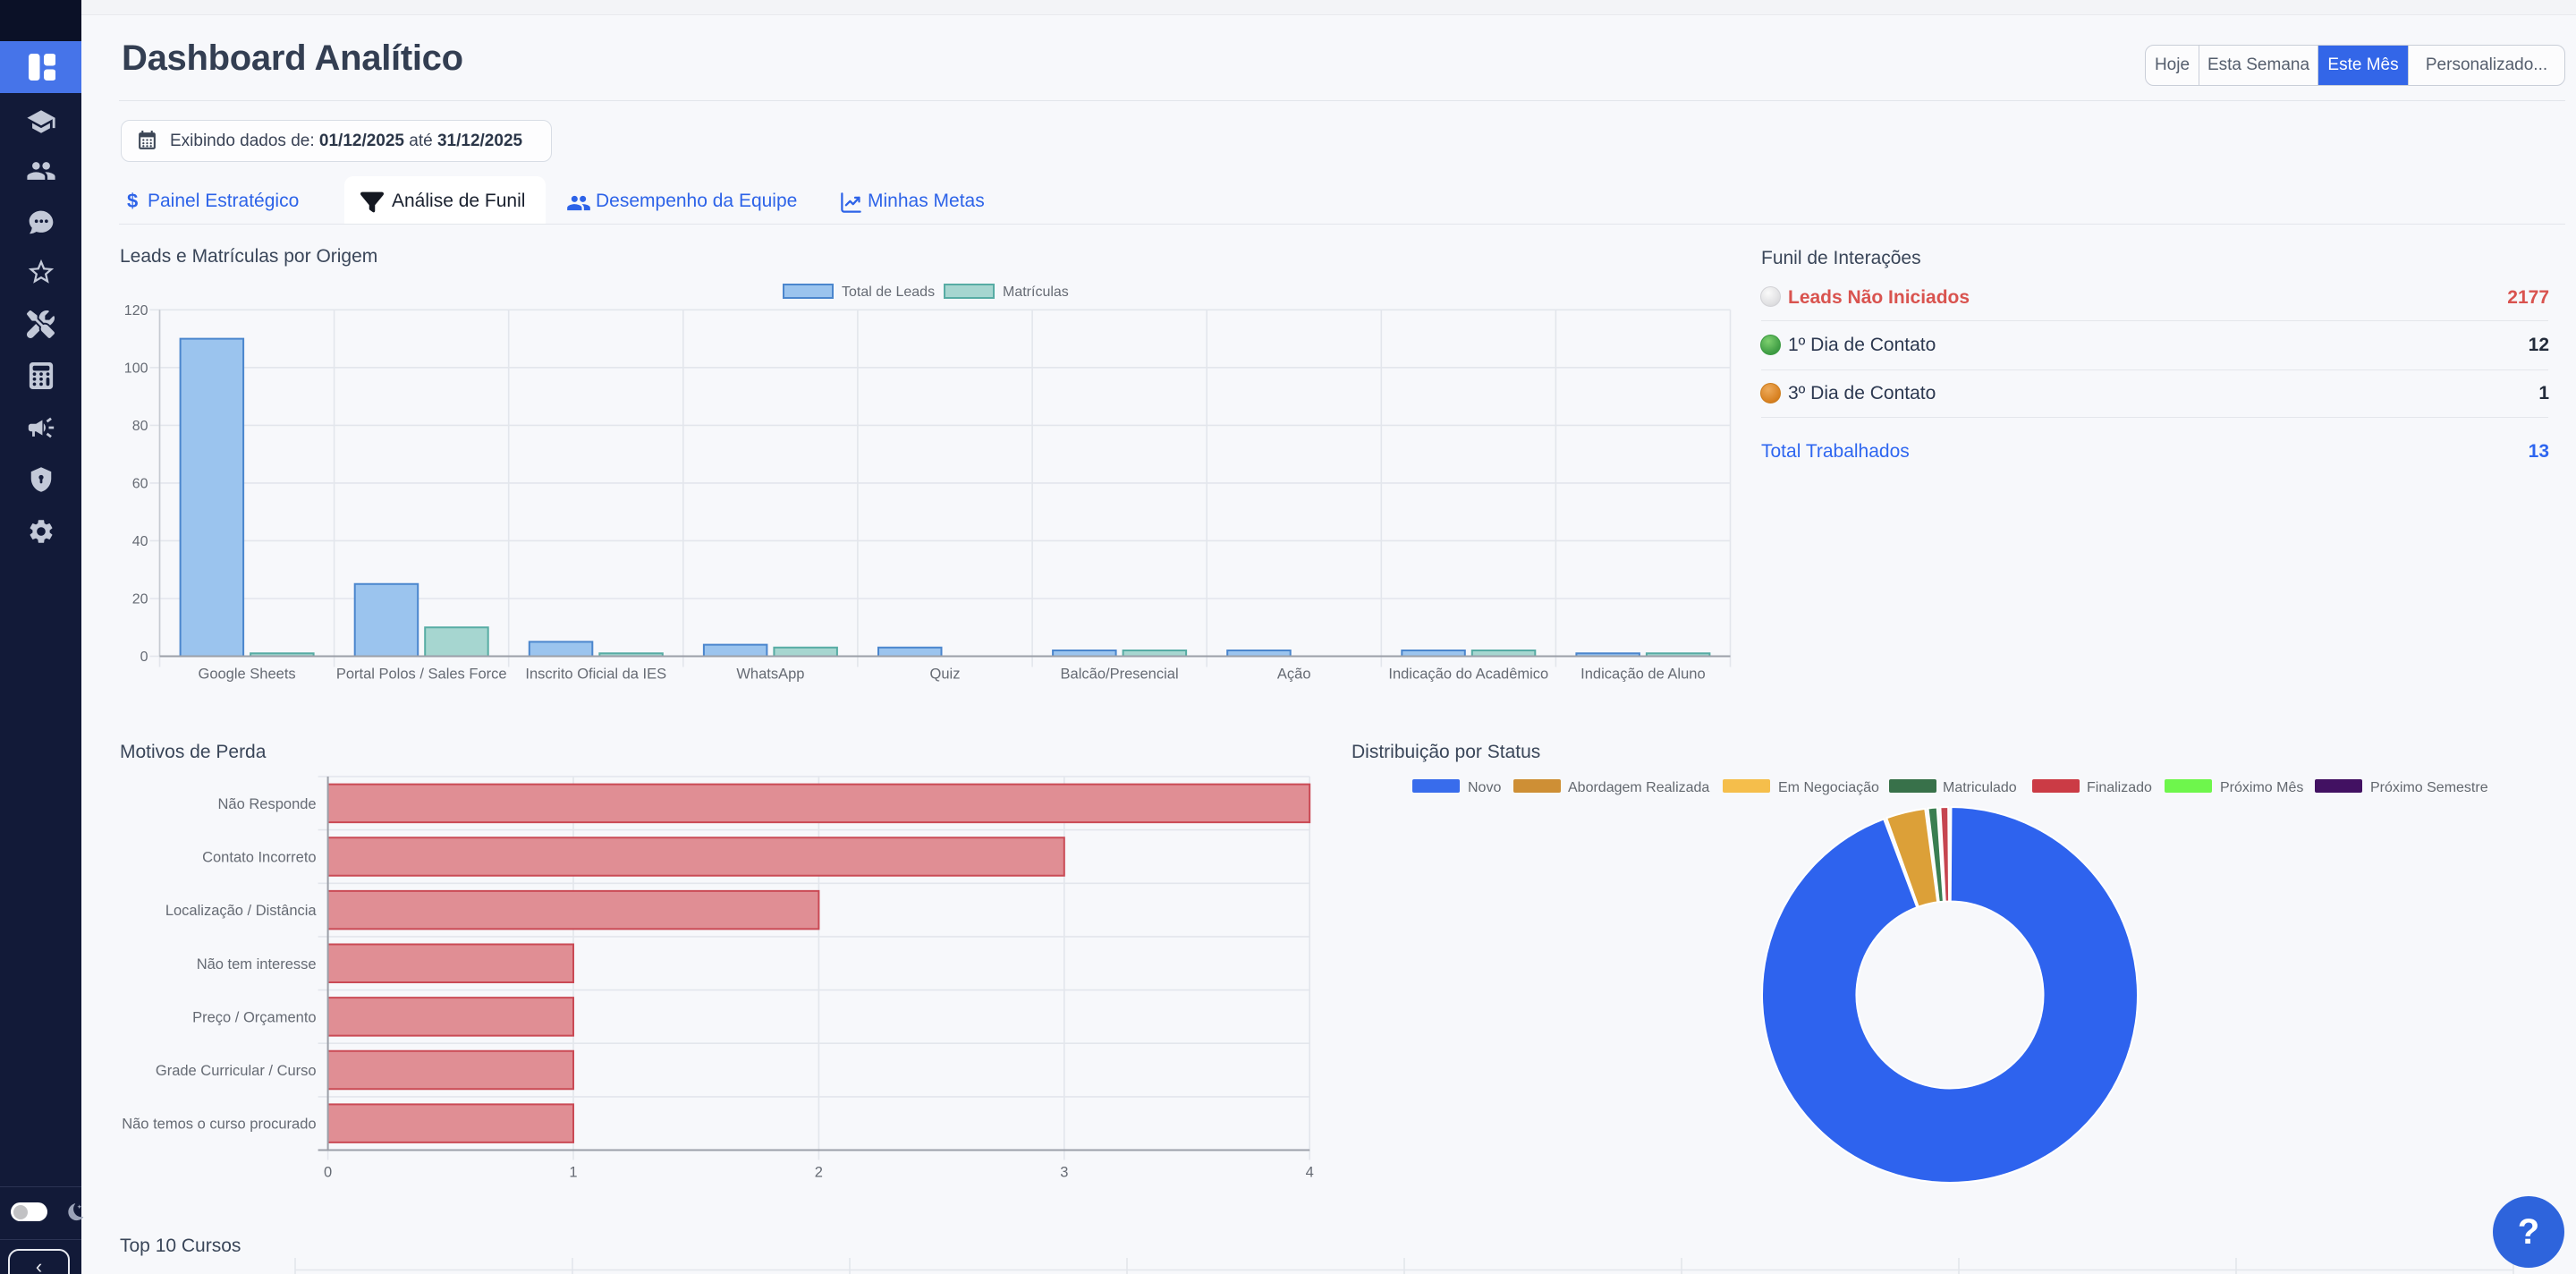  I want to click on svg-text: Preço / Orçamento, so click(254, 1017).